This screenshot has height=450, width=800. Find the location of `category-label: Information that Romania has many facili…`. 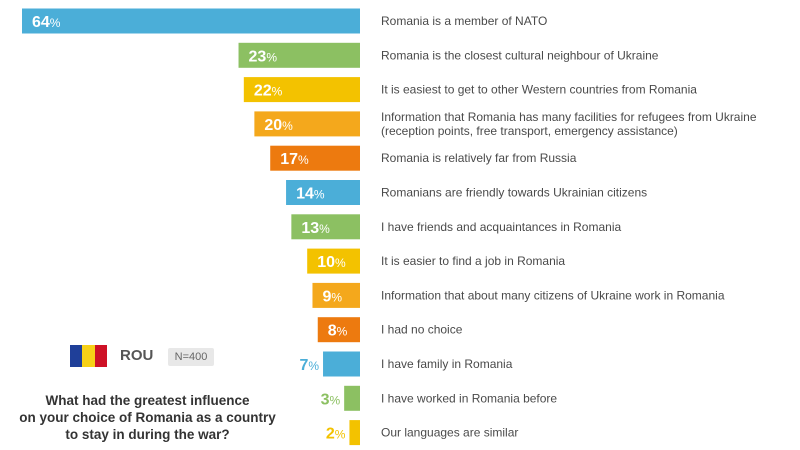

category-label: Information that Romania has many facili… is located at coordinates (569, 124).